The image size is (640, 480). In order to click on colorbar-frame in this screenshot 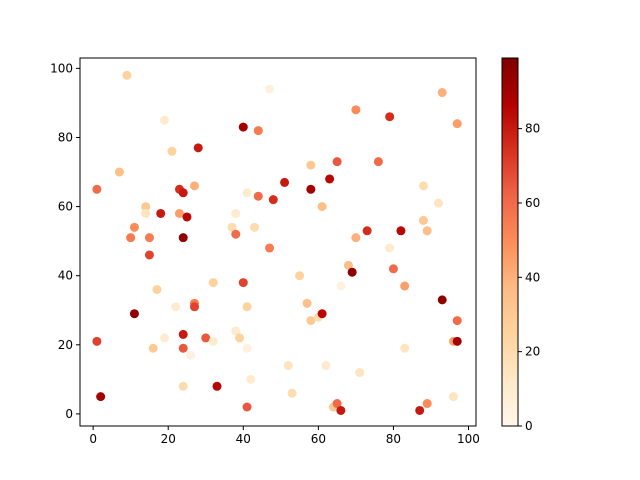, I will do `click(510, 242)`.